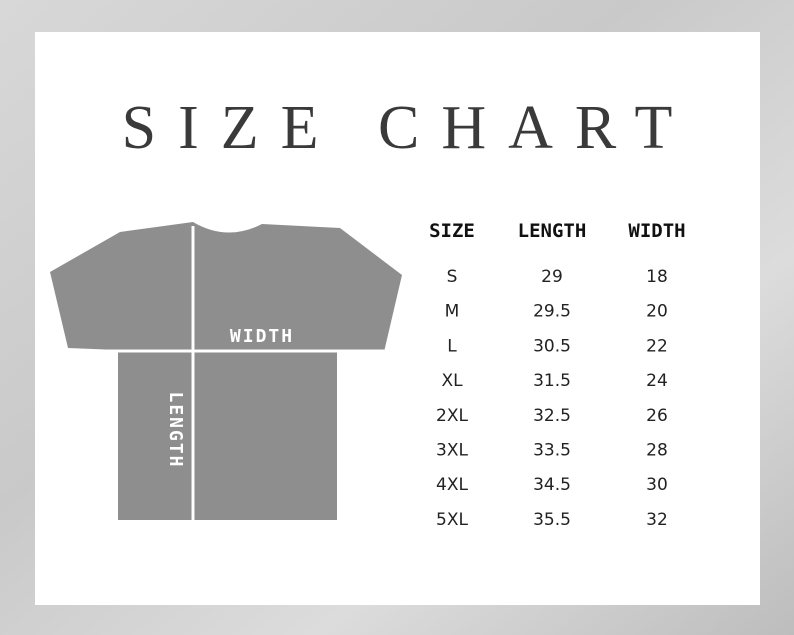 This screenshot has height=635, width=794. I want to click on table-cell: S, so click(452, 277).